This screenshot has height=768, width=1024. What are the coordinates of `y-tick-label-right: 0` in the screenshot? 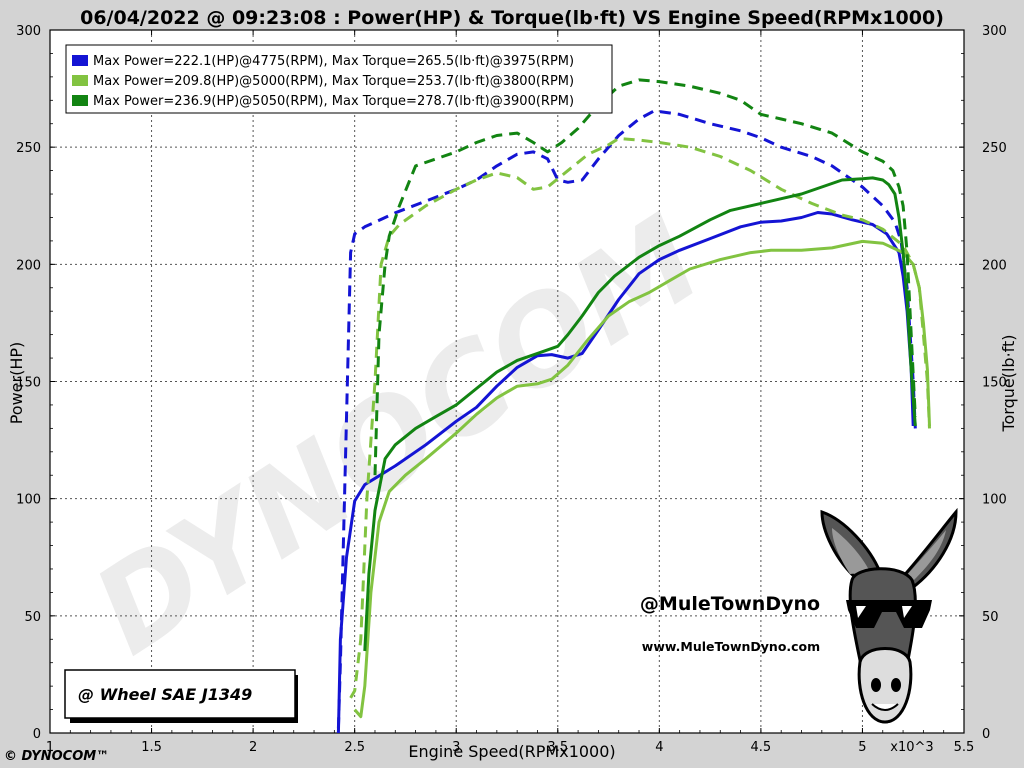 It's located at (986, 734).